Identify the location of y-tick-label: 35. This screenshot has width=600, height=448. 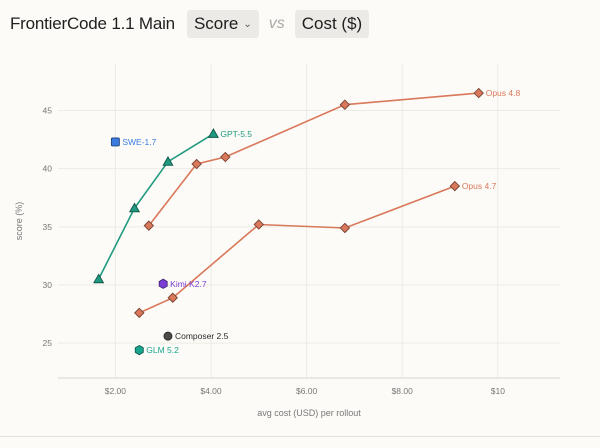
(48, 227).